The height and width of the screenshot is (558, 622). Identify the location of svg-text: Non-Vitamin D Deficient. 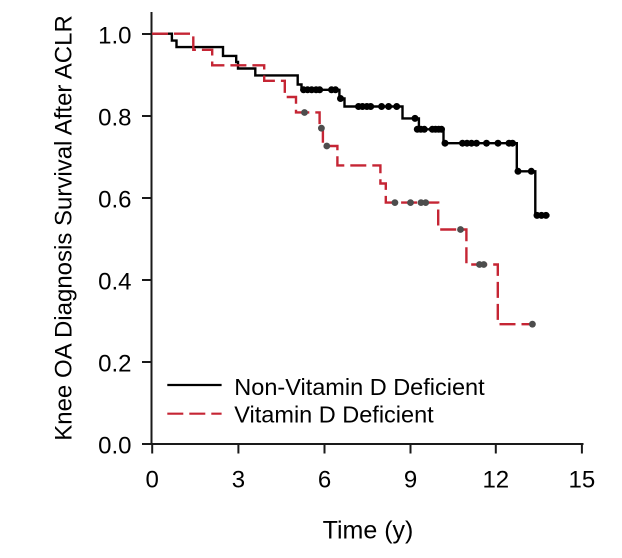
(359, 387).